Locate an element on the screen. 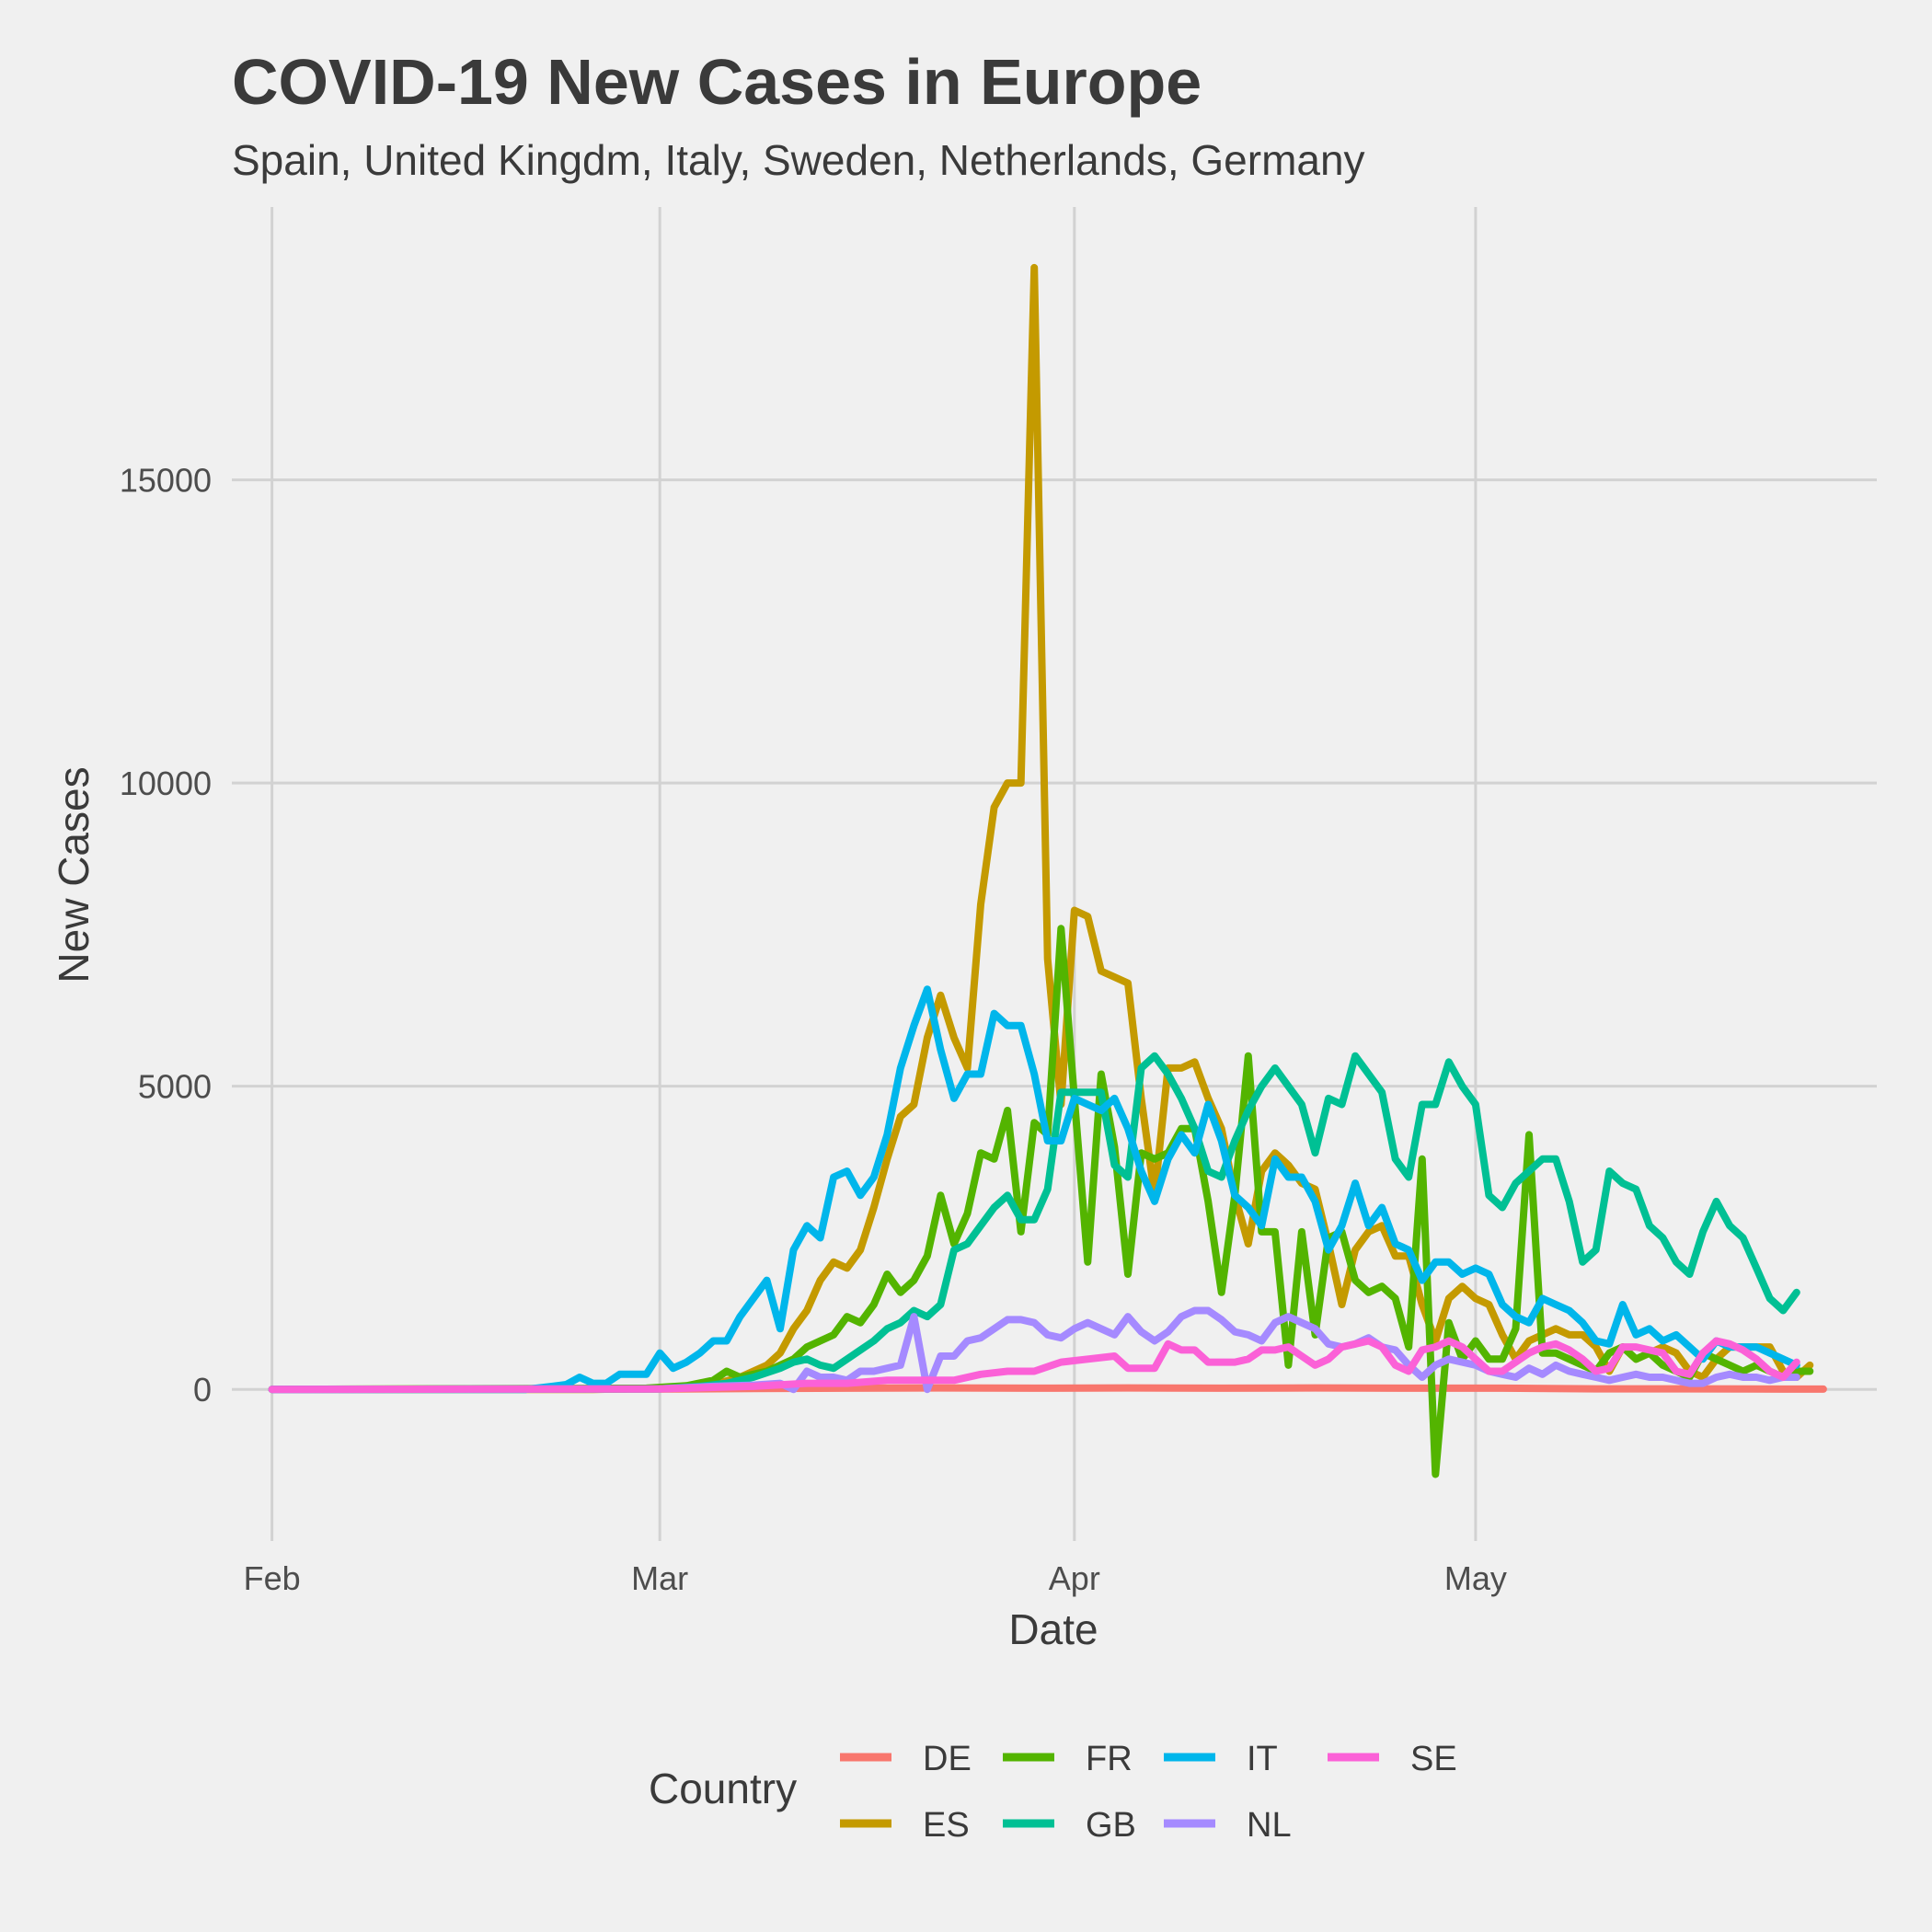 The image size is (1932, 1932). legend-label-gb: GB is located at coordinates (1111, 1825).